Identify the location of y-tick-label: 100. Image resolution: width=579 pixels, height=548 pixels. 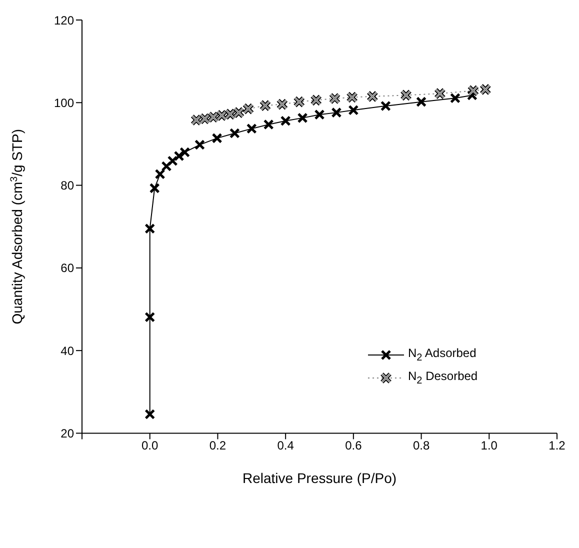
(64, 103).